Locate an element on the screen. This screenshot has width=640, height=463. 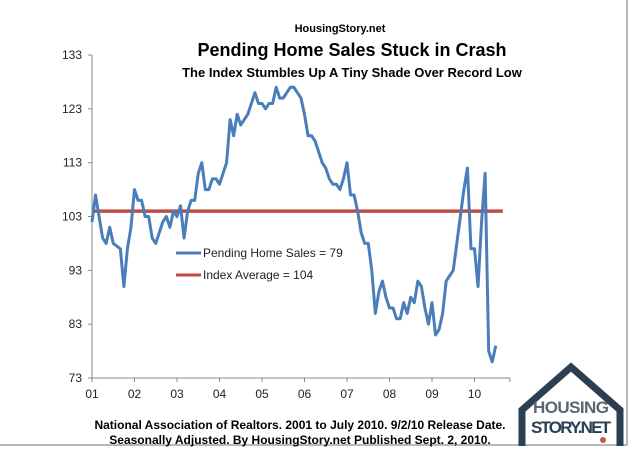
x-tick-label: 07 is located at coordinates (347, 394).